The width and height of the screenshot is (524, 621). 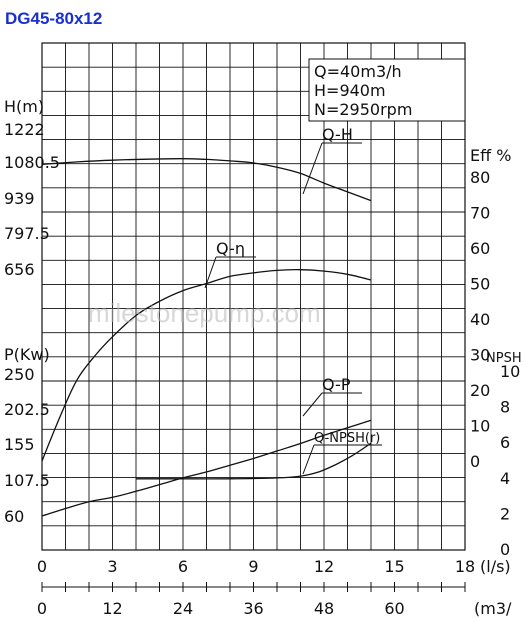 I want to click on spec-speed: N=2950rpm, so click(x=363, y=109).